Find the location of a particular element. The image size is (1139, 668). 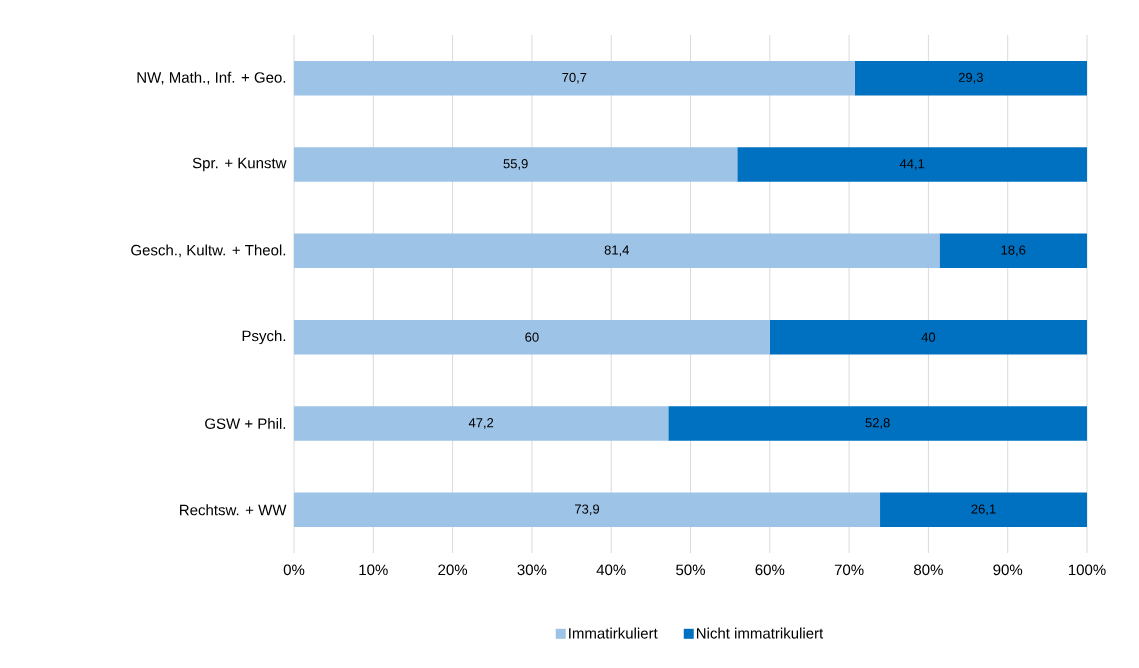

legend-label: Nicht immatrikuliert is located at coordinates (760, 633).